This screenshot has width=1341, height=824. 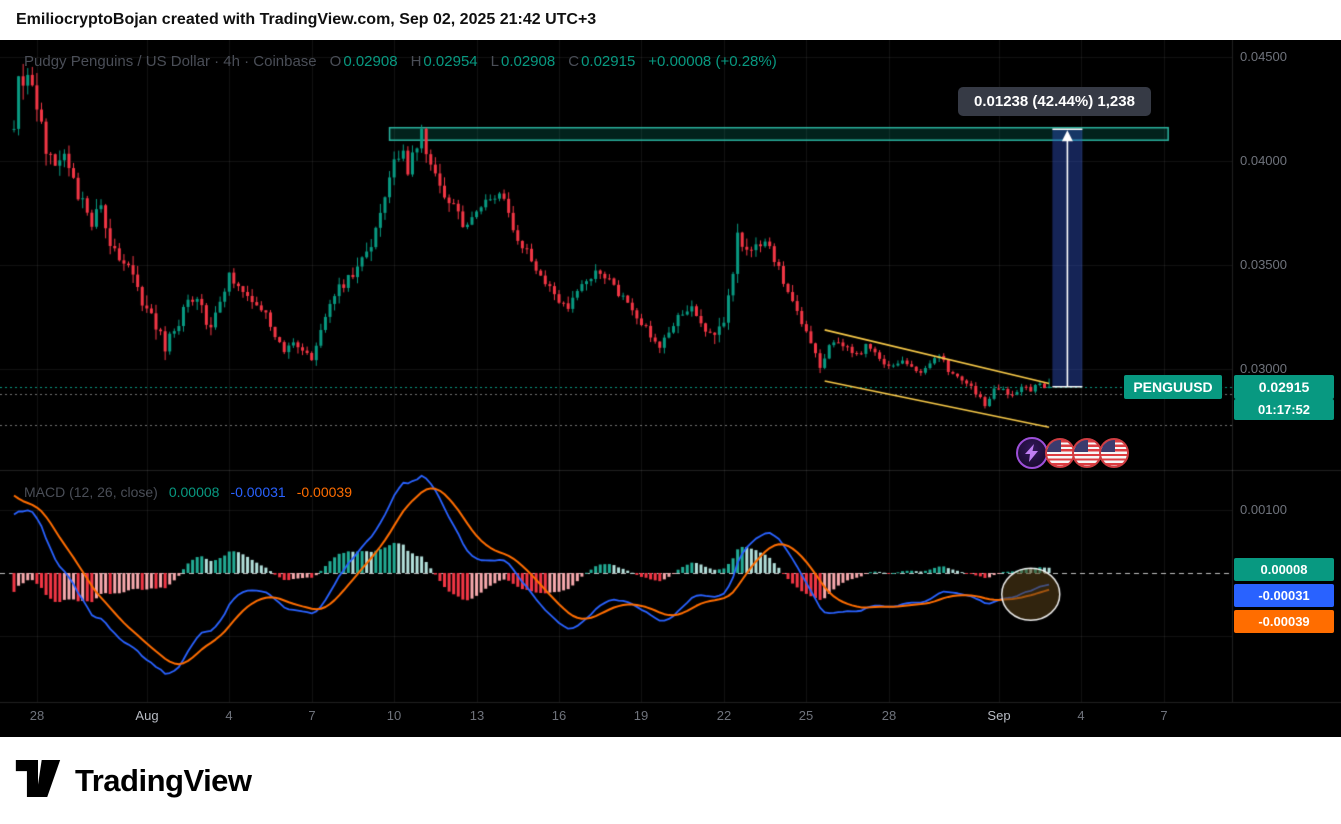 What do you see at coordinates (494, 61) in the screenshot?
I see `ohlc-low-label: L` at bounding box center [494, 61].